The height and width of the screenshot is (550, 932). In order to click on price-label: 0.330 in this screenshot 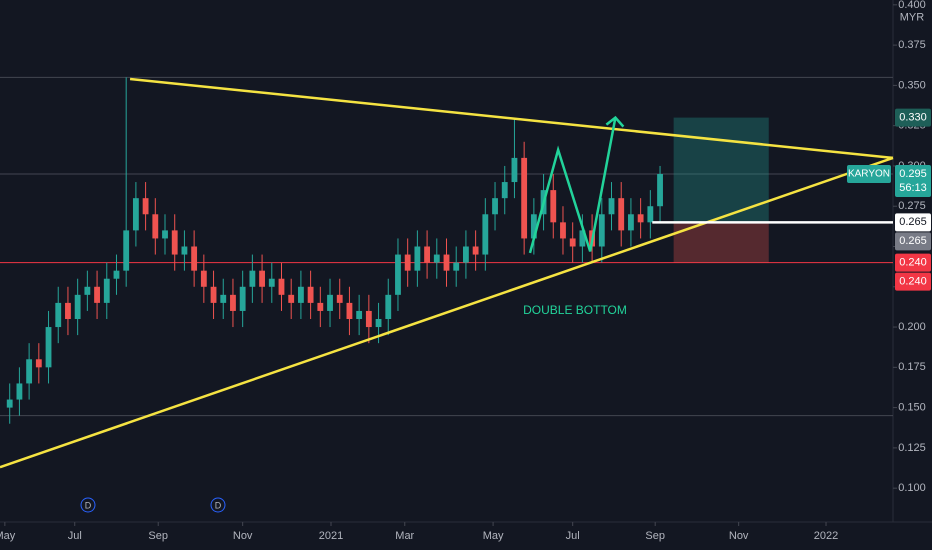, I will do `click(913, 118)`.